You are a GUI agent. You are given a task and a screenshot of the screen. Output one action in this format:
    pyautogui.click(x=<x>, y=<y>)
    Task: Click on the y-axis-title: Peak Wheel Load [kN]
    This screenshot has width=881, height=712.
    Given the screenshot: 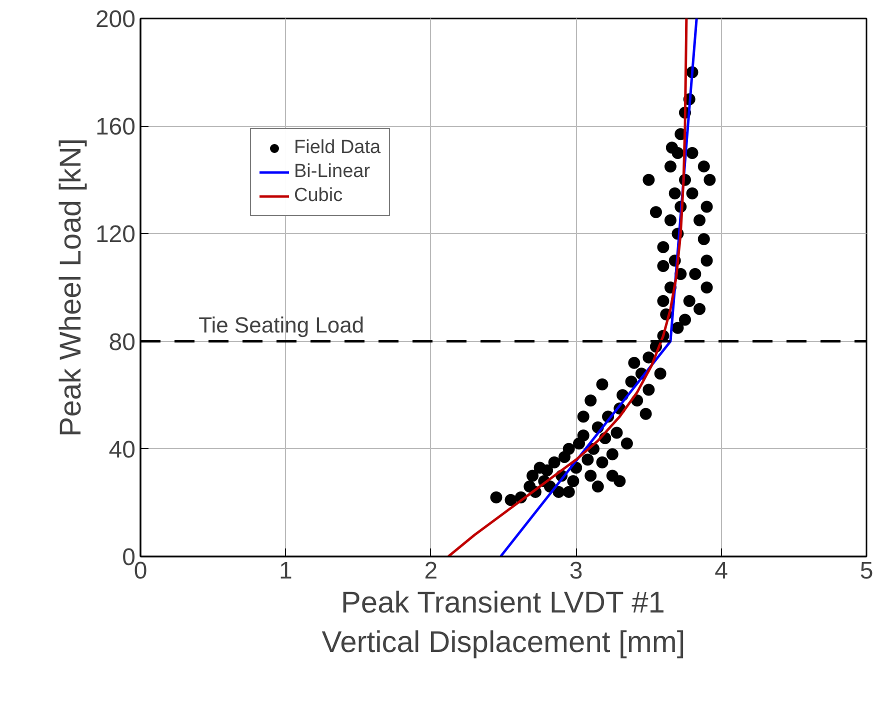 What is the action you would take?
    pyautogui.click(x=71, y=287)
    